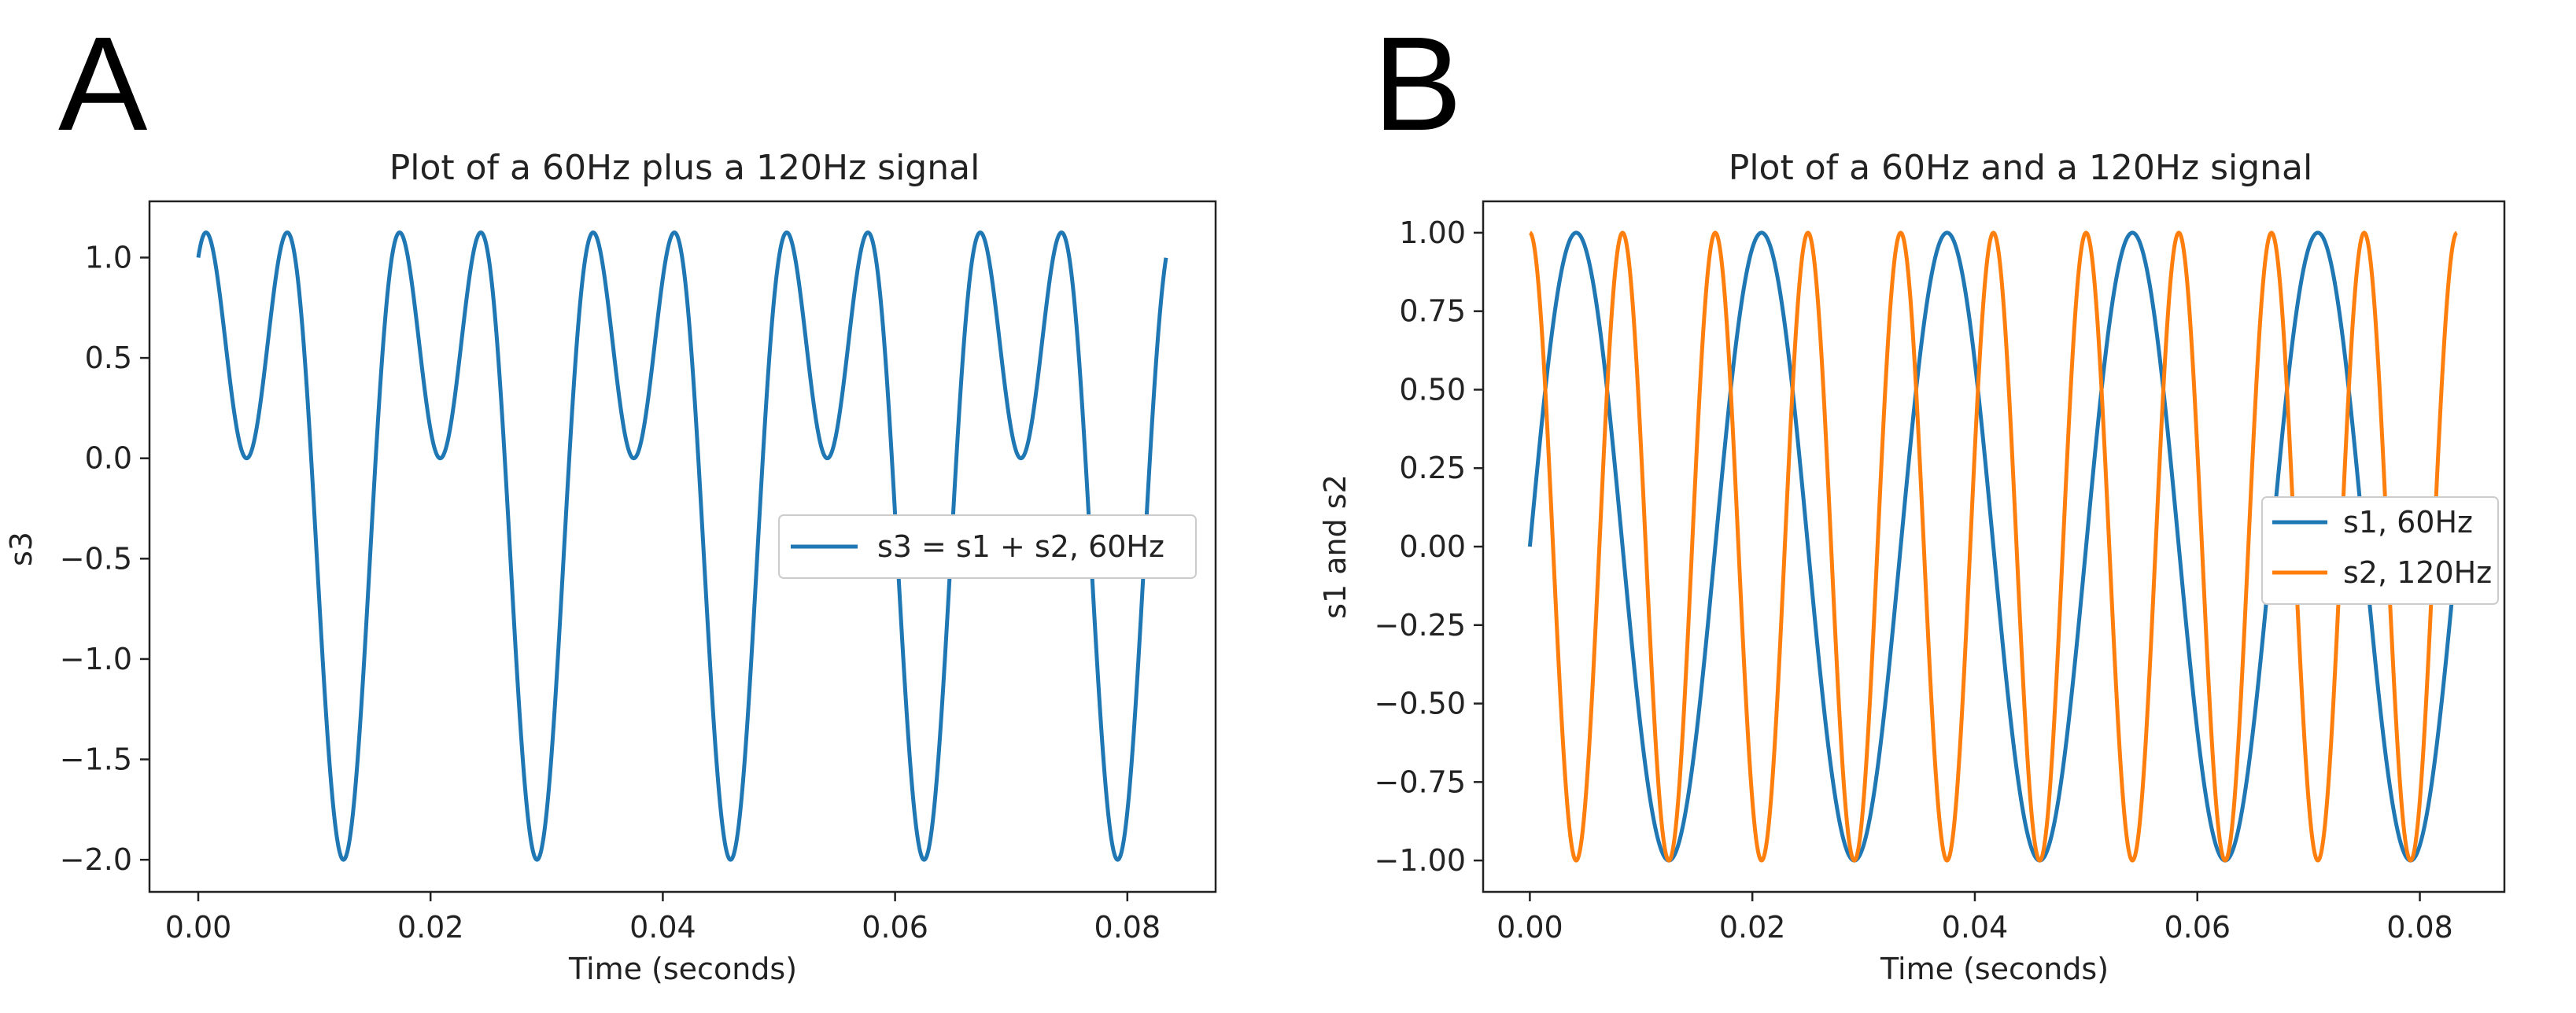 The image size is (2576, 1013). Describe the element at coordinates (1995, 969) in the screenshot. I see `chart-b-xlabel: Time (seconds)` at that location.